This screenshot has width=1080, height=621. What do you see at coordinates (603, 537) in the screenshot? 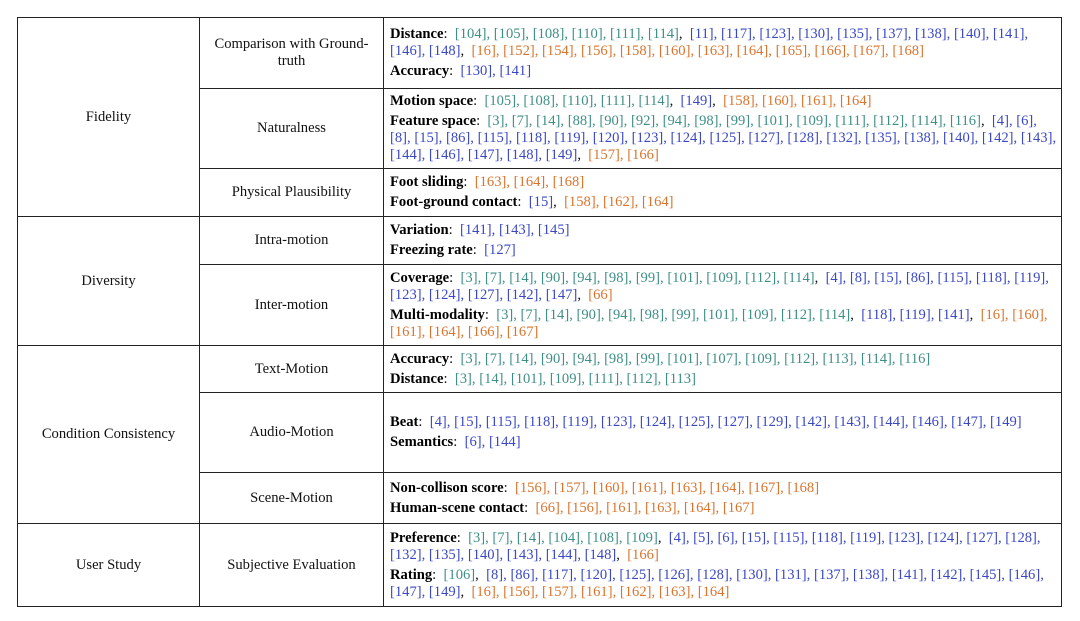
I see `citation-ref: [108]` at bounding box center [603, 537].